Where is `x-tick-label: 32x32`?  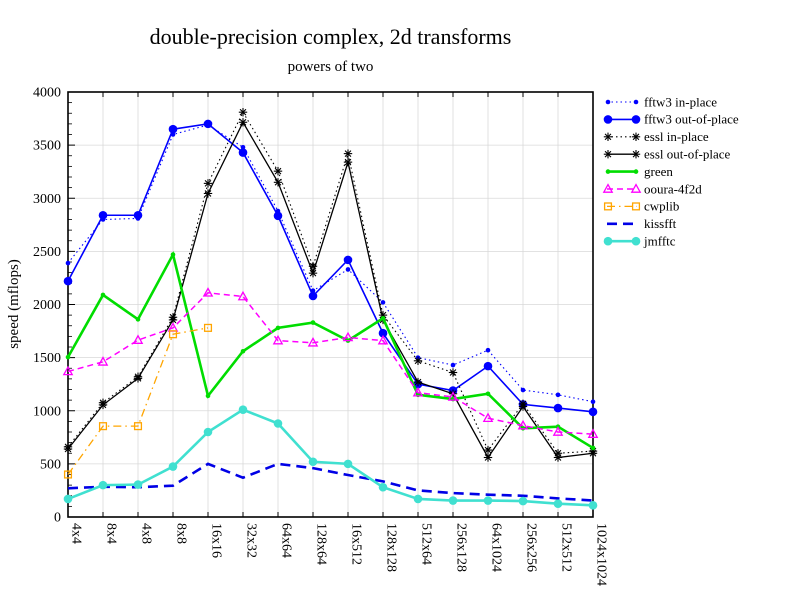
x-tick-label: 32x32 is located at coordinates (251, 540).